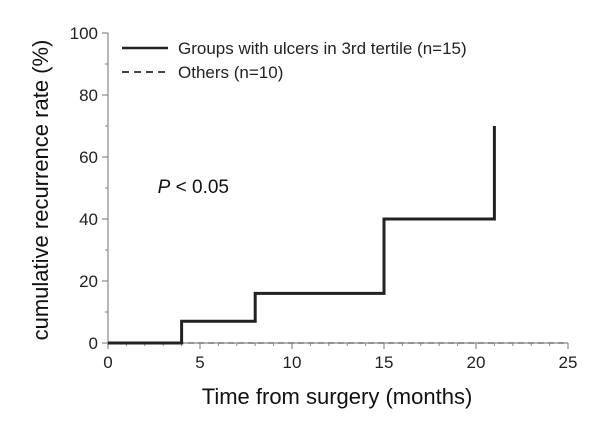  I want to click on y-tick-label: 80, so click(88, 95).